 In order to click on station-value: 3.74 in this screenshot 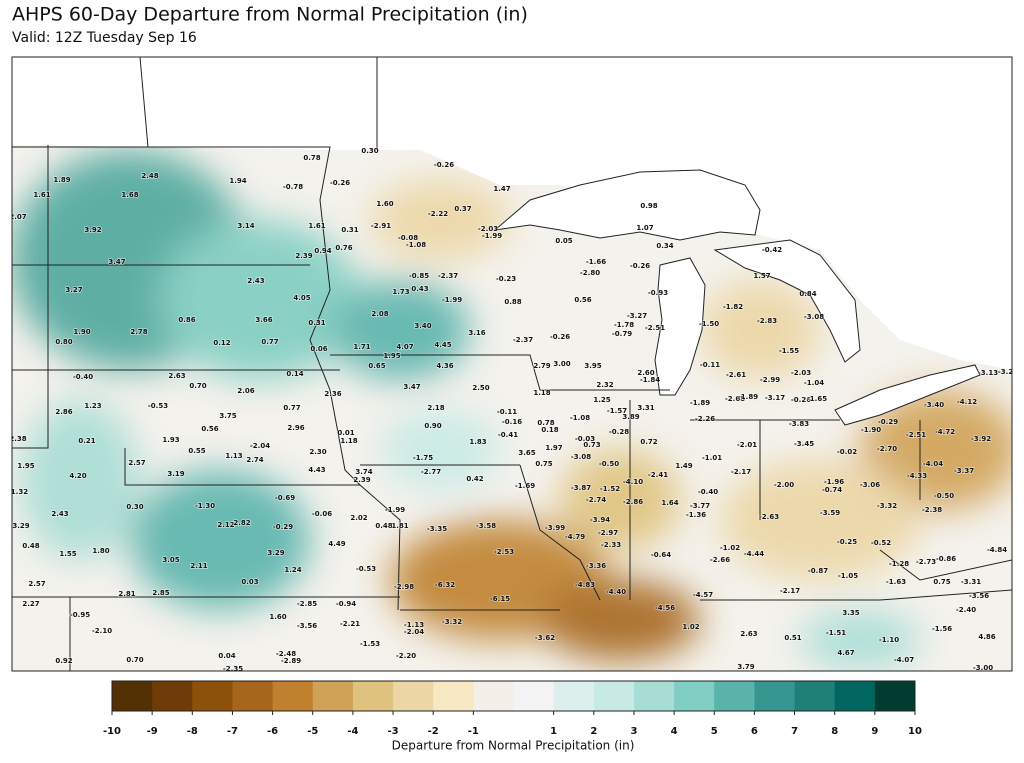, I will do `click(363, 472)`.